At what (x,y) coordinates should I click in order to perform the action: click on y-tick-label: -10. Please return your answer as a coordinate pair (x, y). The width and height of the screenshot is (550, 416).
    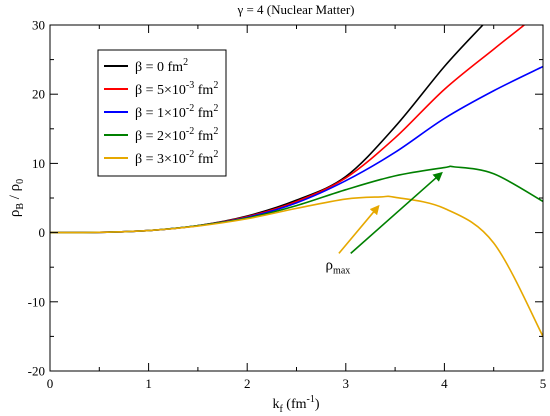
    Looking at the image, I should click on (36, 301).